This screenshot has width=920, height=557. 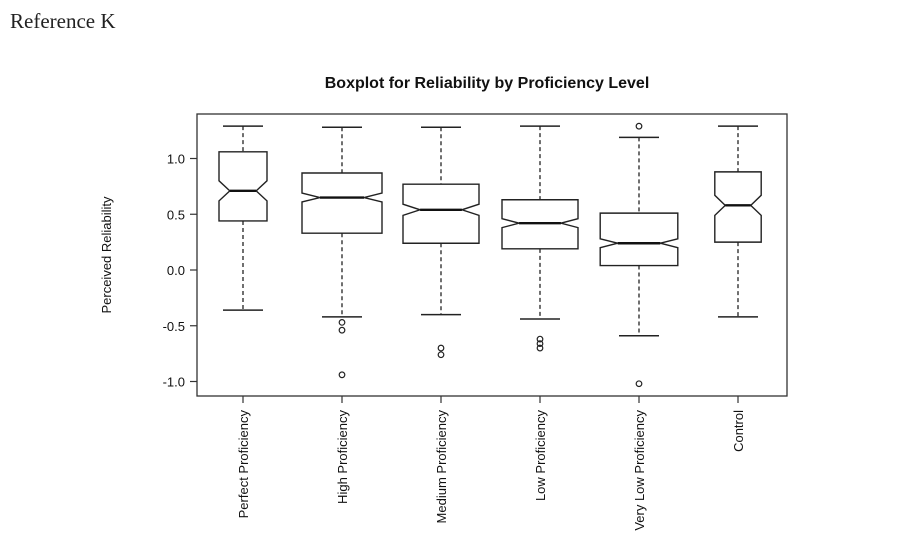 I want to click on reference-heading: Reference K, so click(x=63, y=21).